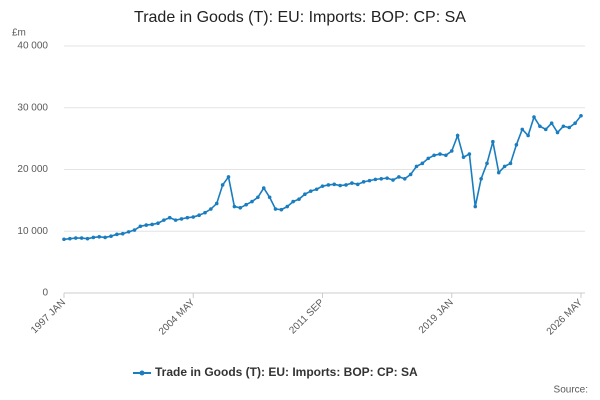  Describe the element at coordinates (19, 33) in the screenshot. I see `y-axis-label: £m` at that location.